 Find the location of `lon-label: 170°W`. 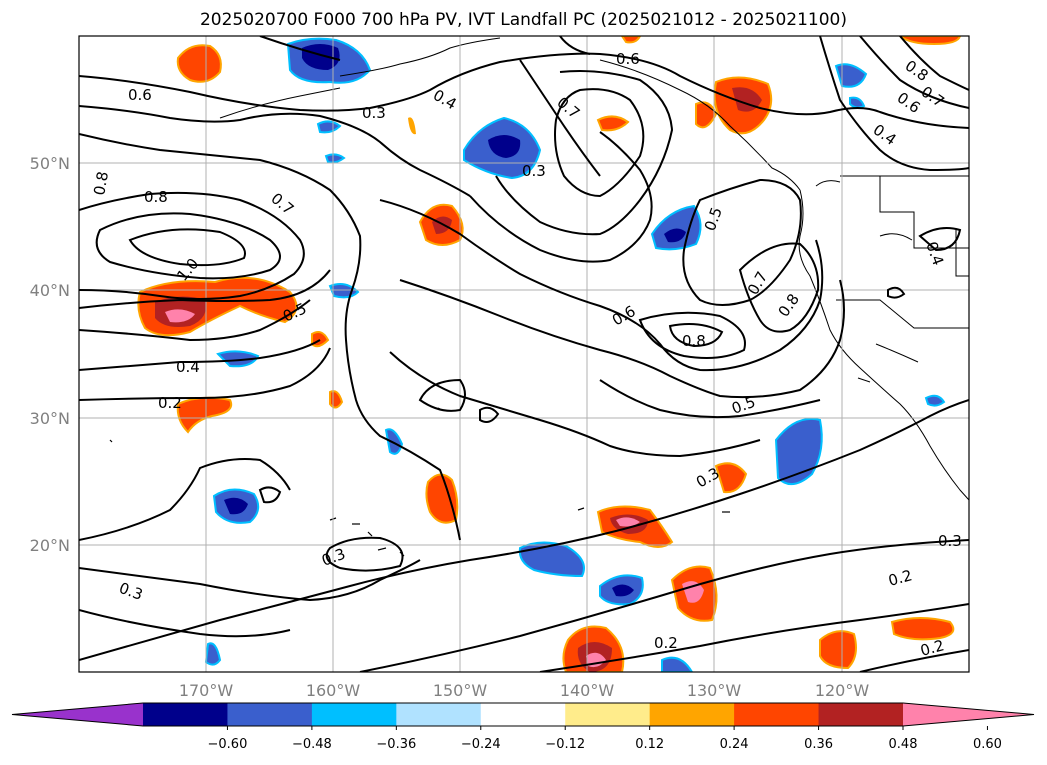

lon-label: 170°W is located at coordinates (206, 690).